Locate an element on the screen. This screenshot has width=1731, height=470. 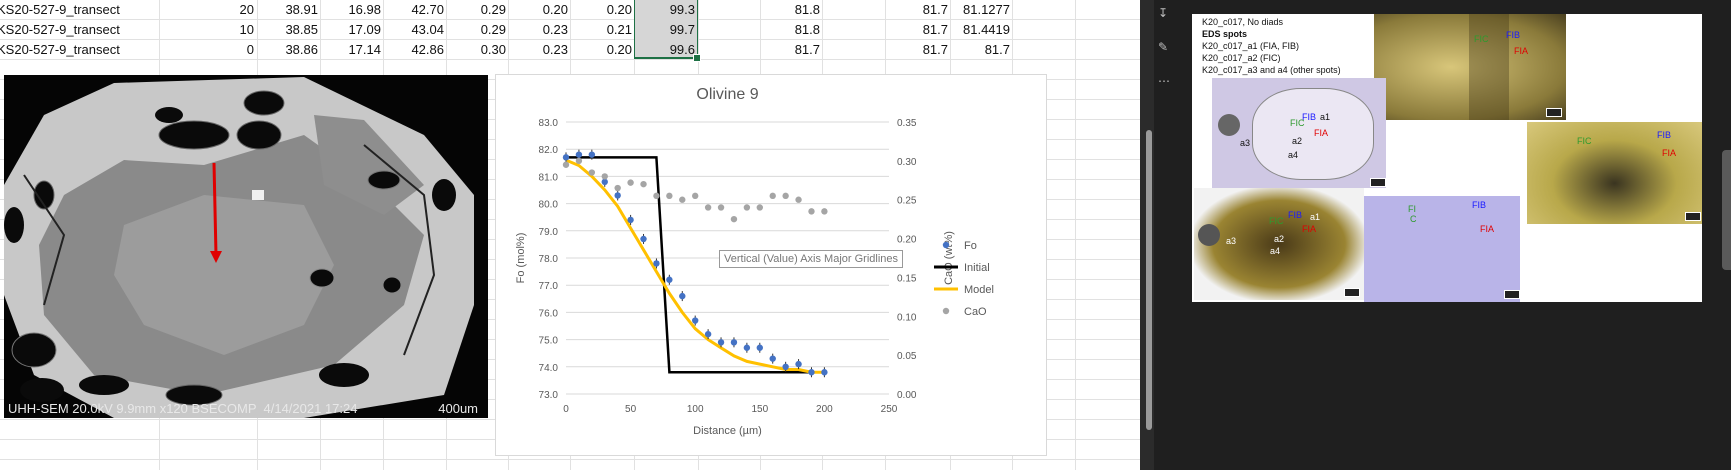
y-tick-label: 81.0 is located at coordinates (549, 177).